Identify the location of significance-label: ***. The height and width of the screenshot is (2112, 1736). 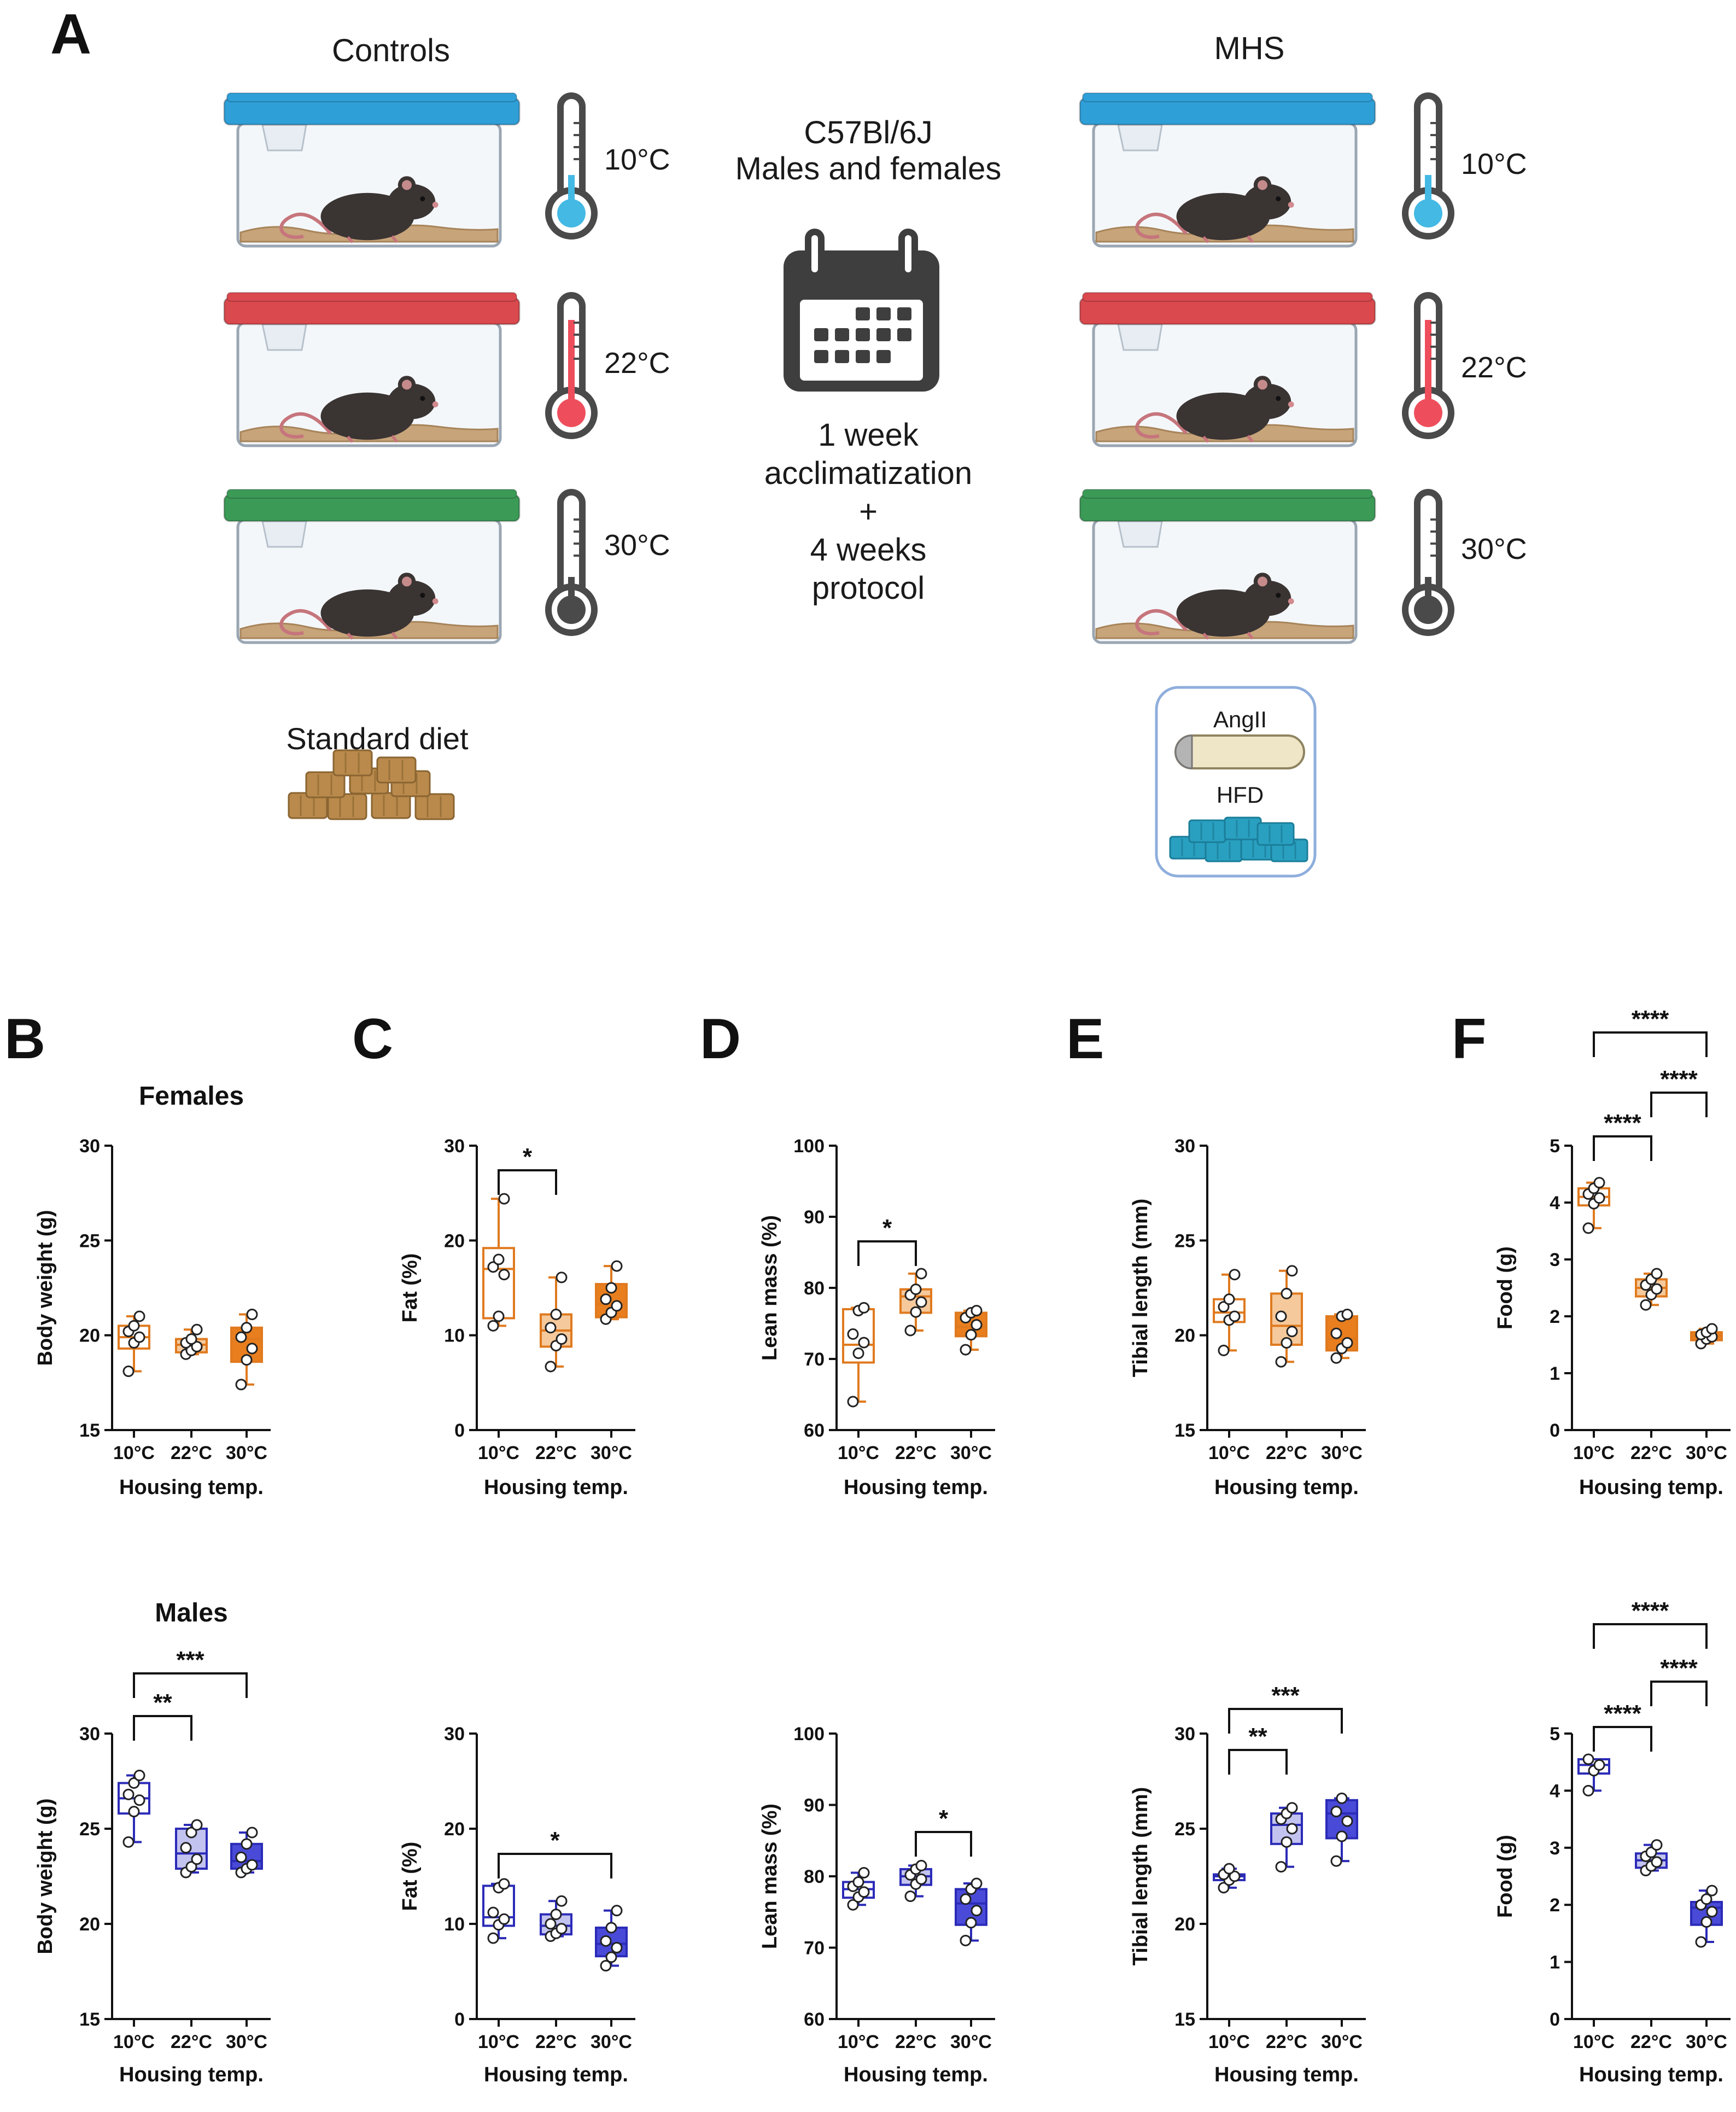
(1285, 1695).